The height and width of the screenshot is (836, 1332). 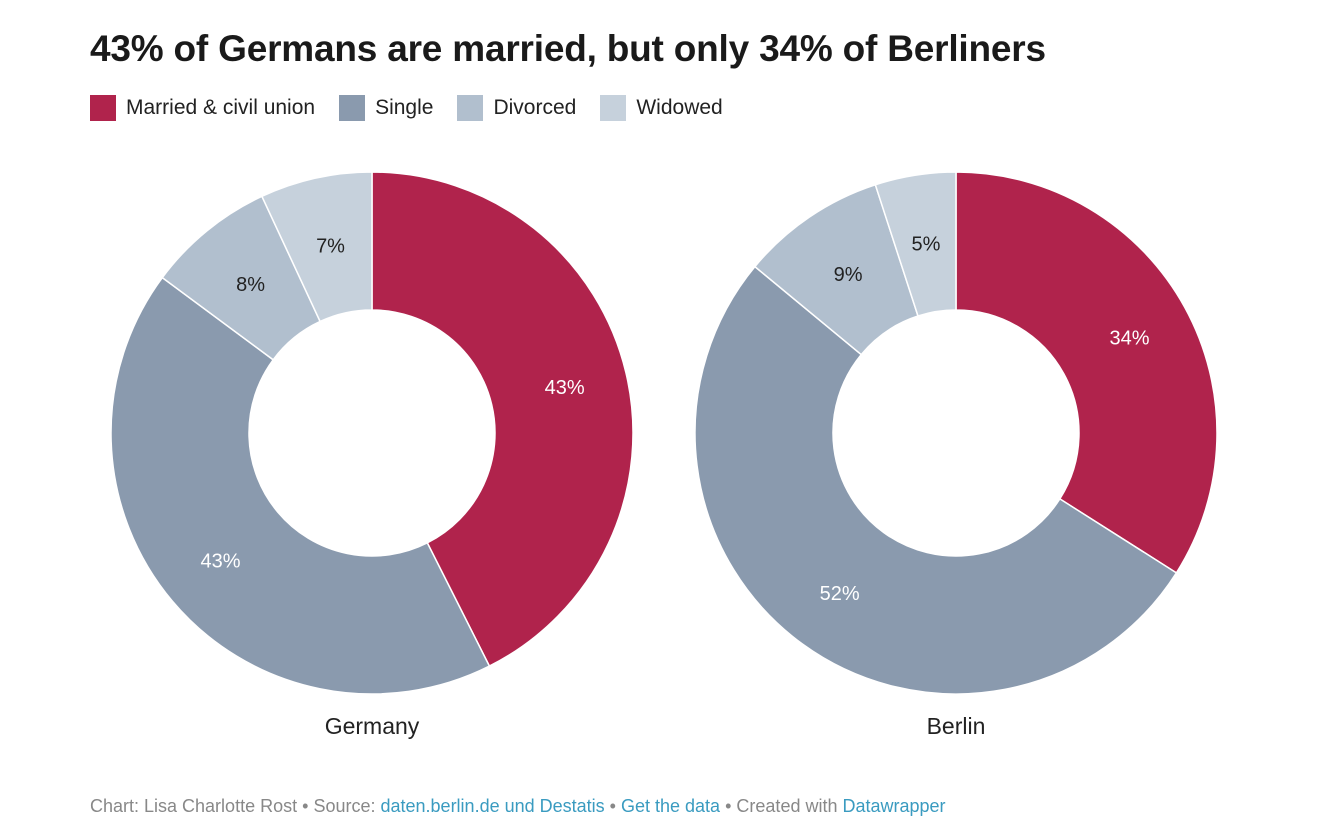 What do you see at coordinates (352, 108) in the screenshot?
I see `legend-swatch-single` at bounding box center [352, 108].